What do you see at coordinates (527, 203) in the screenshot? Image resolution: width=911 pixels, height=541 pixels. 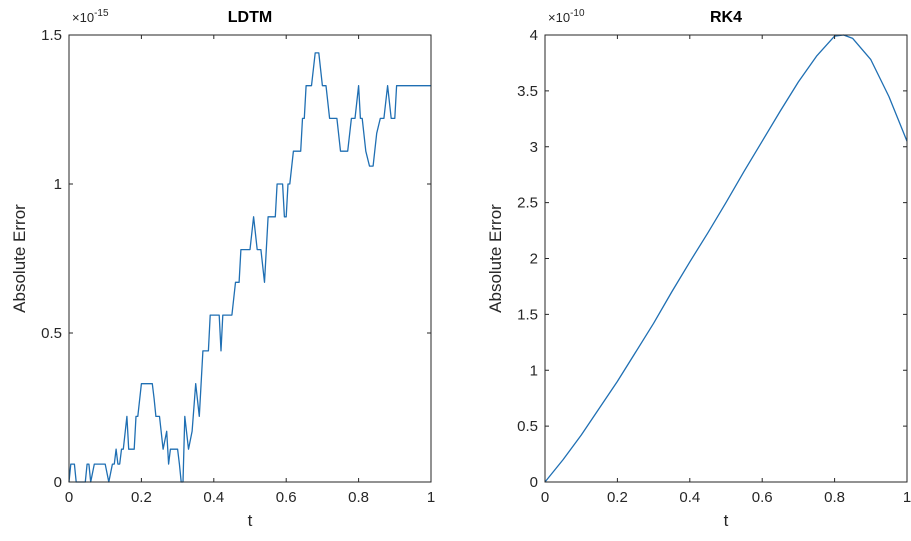 I see `rk4-y-tick-label: 2.5` at bounding box center [527, 203].